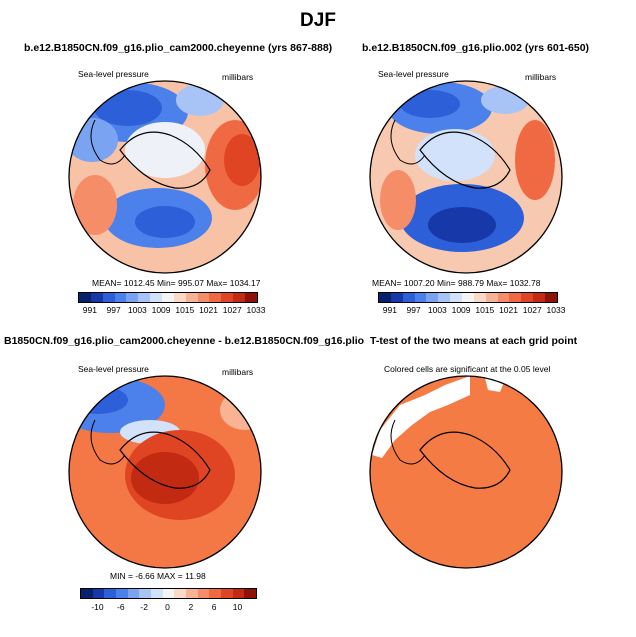  I want to click on panel3-coastline2, so click(108, 442).